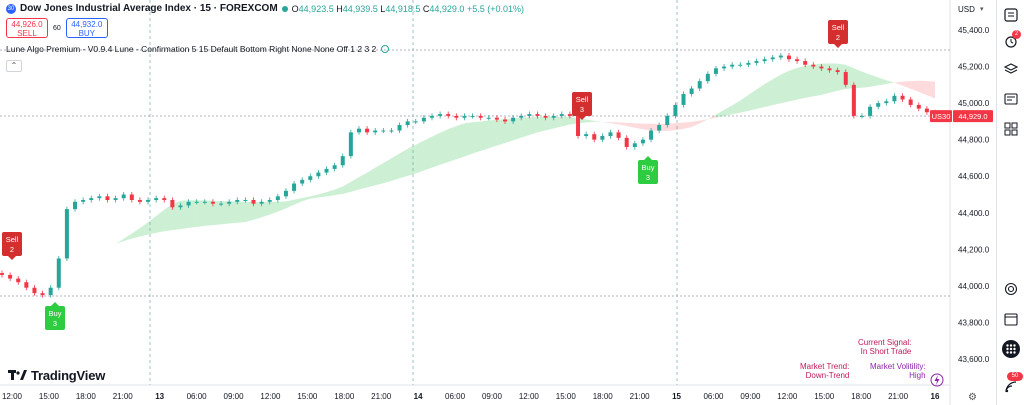 The height and width of the screenshot is (405, 1024). Describe the element at coordinates (1011, 129) in the screenshot. I see `grid-icon` at that location.